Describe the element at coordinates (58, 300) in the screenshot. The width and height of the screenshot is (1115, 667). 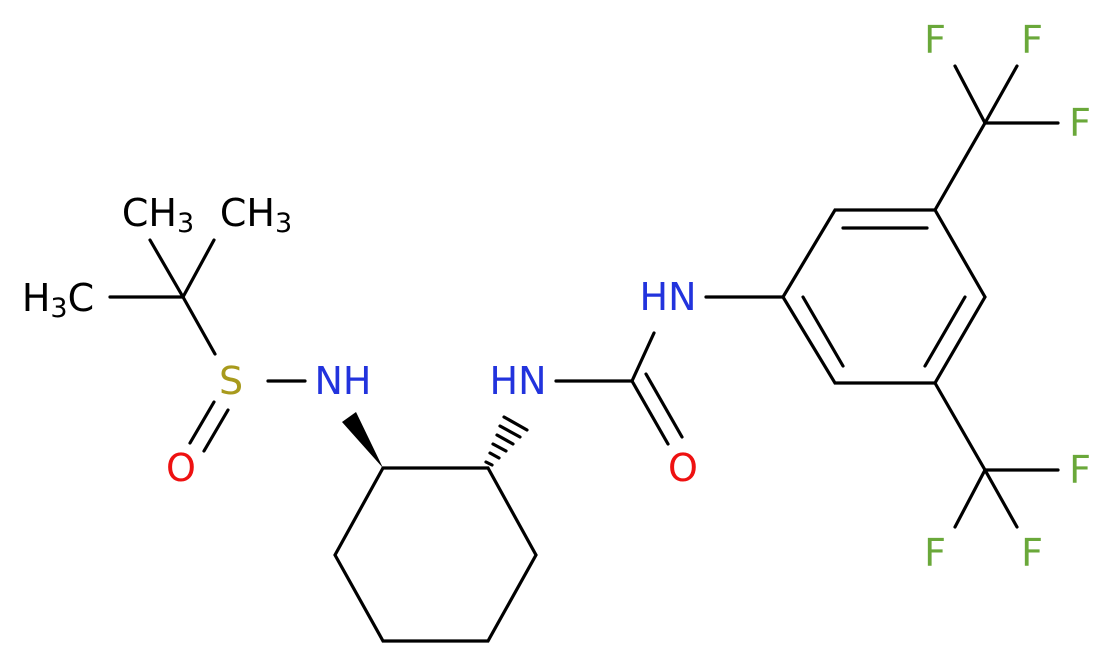
I see `atom-label: H3C` at that location.